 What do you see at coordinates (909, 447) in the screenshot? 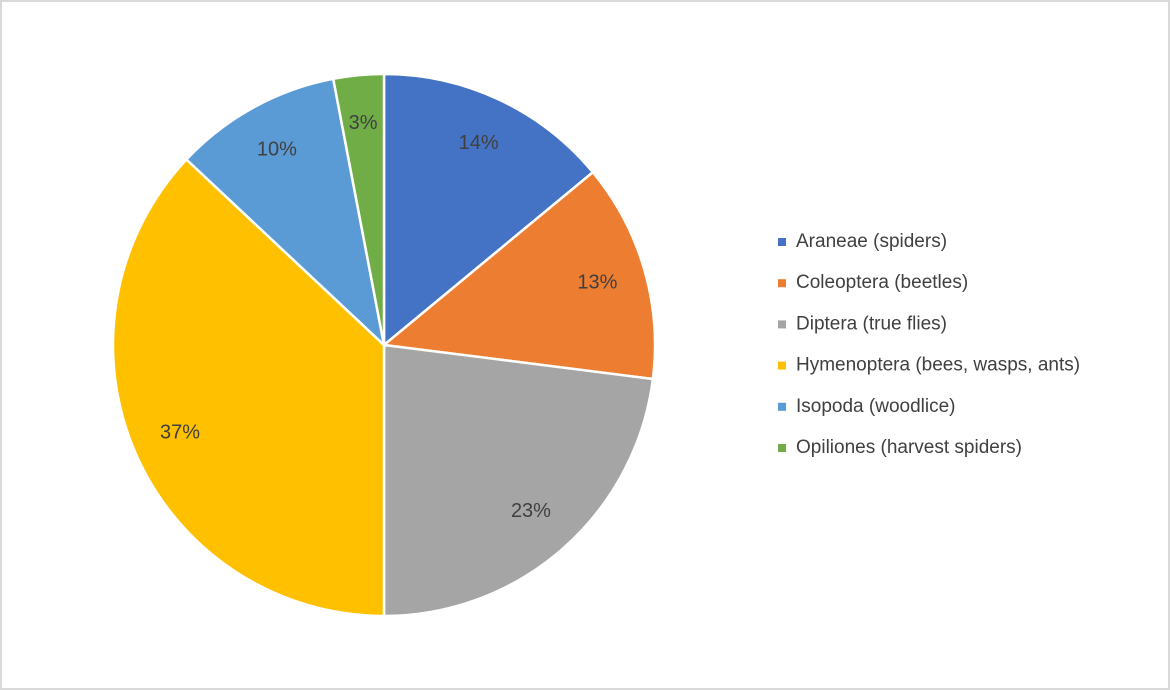
I see `legend-label: Opiliones (harvest spiders)` at bounding box center [909, 447].